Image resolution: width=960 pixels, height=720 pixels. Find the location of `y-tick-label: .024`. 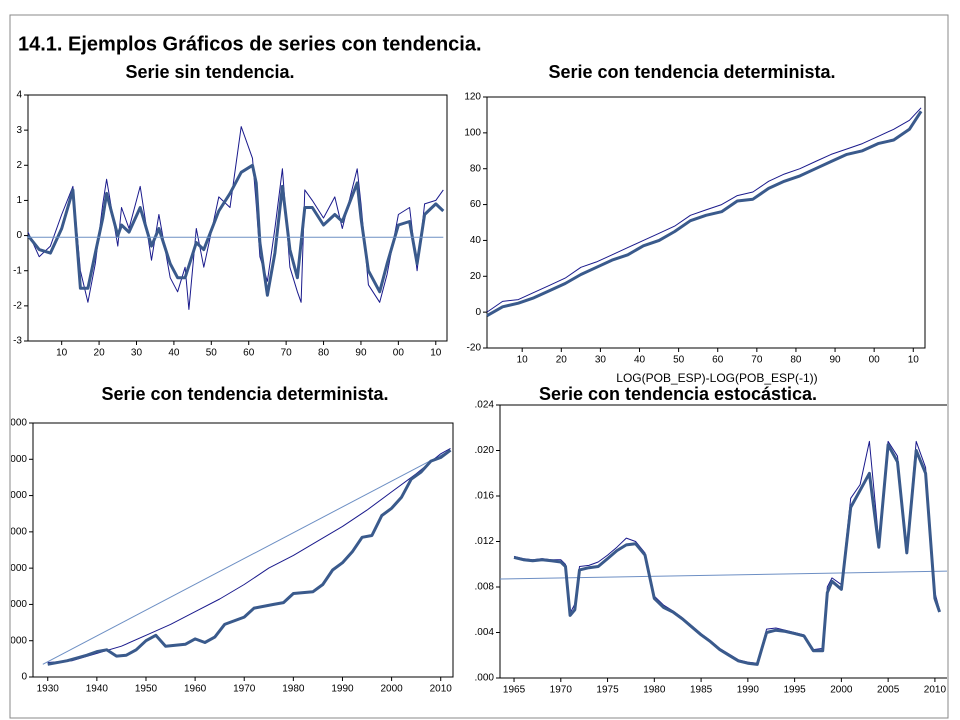

y-tick-label: .024 is located at coordinates (485, 405).